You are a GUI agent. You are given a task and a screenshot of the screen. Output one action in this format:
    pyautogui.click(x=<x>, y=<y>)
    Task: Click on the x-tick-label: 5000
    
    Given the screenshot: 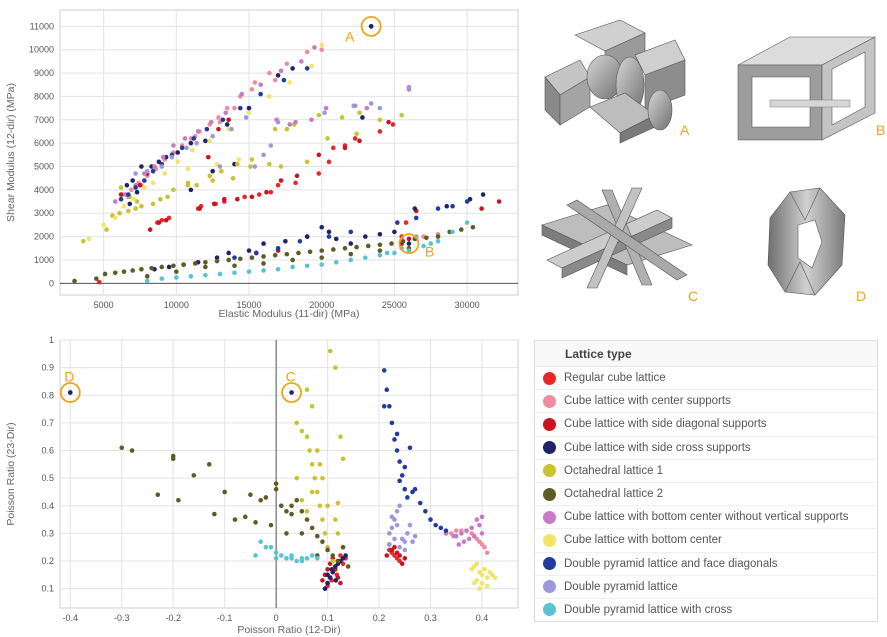 What is the action you would take?
    pyautogui.click(x=104, y=305)
    